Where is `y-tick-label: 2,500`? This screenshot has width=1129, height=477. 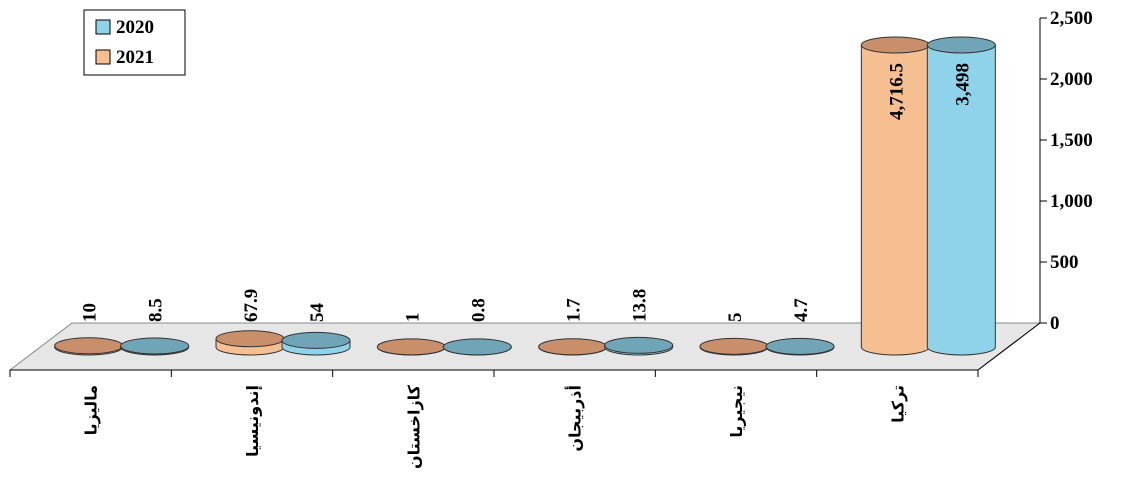
y-tick-label: 2,500 is located at coordinates (1071, 18).